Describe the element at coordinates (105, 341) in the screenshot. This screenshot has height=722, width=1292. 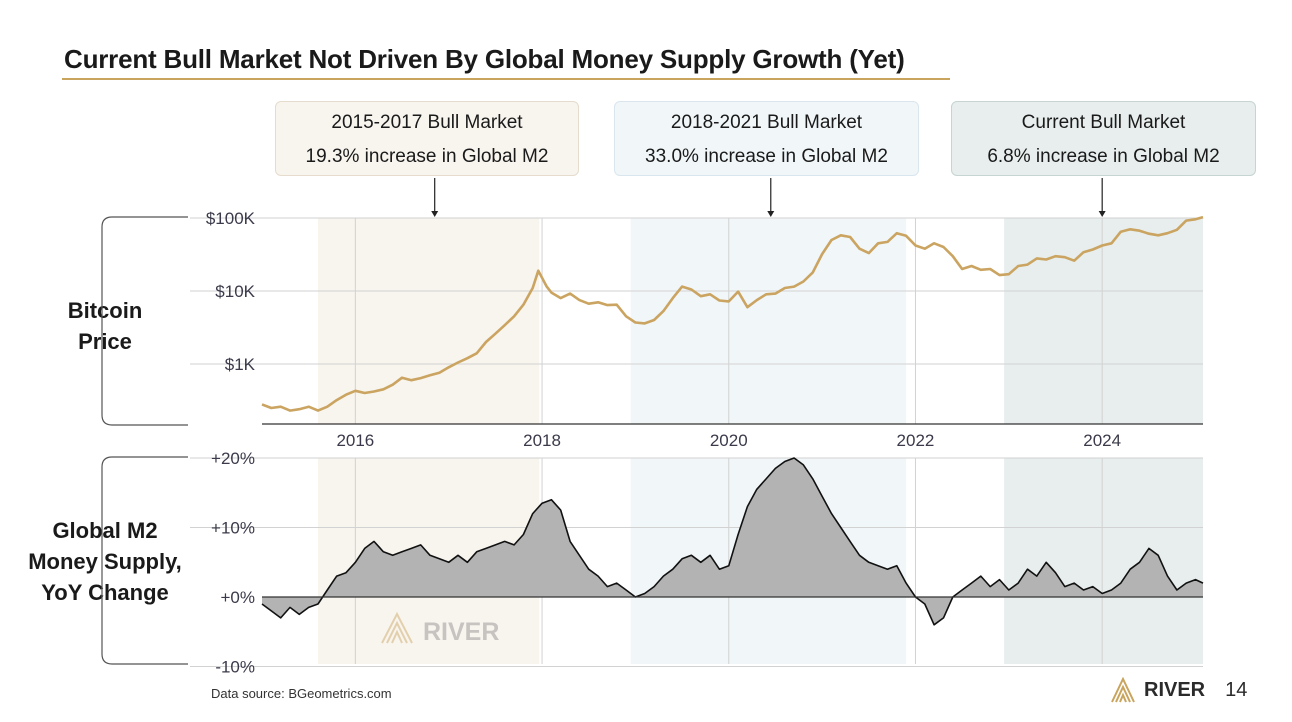
I see `side-label-line: Price` at that location.